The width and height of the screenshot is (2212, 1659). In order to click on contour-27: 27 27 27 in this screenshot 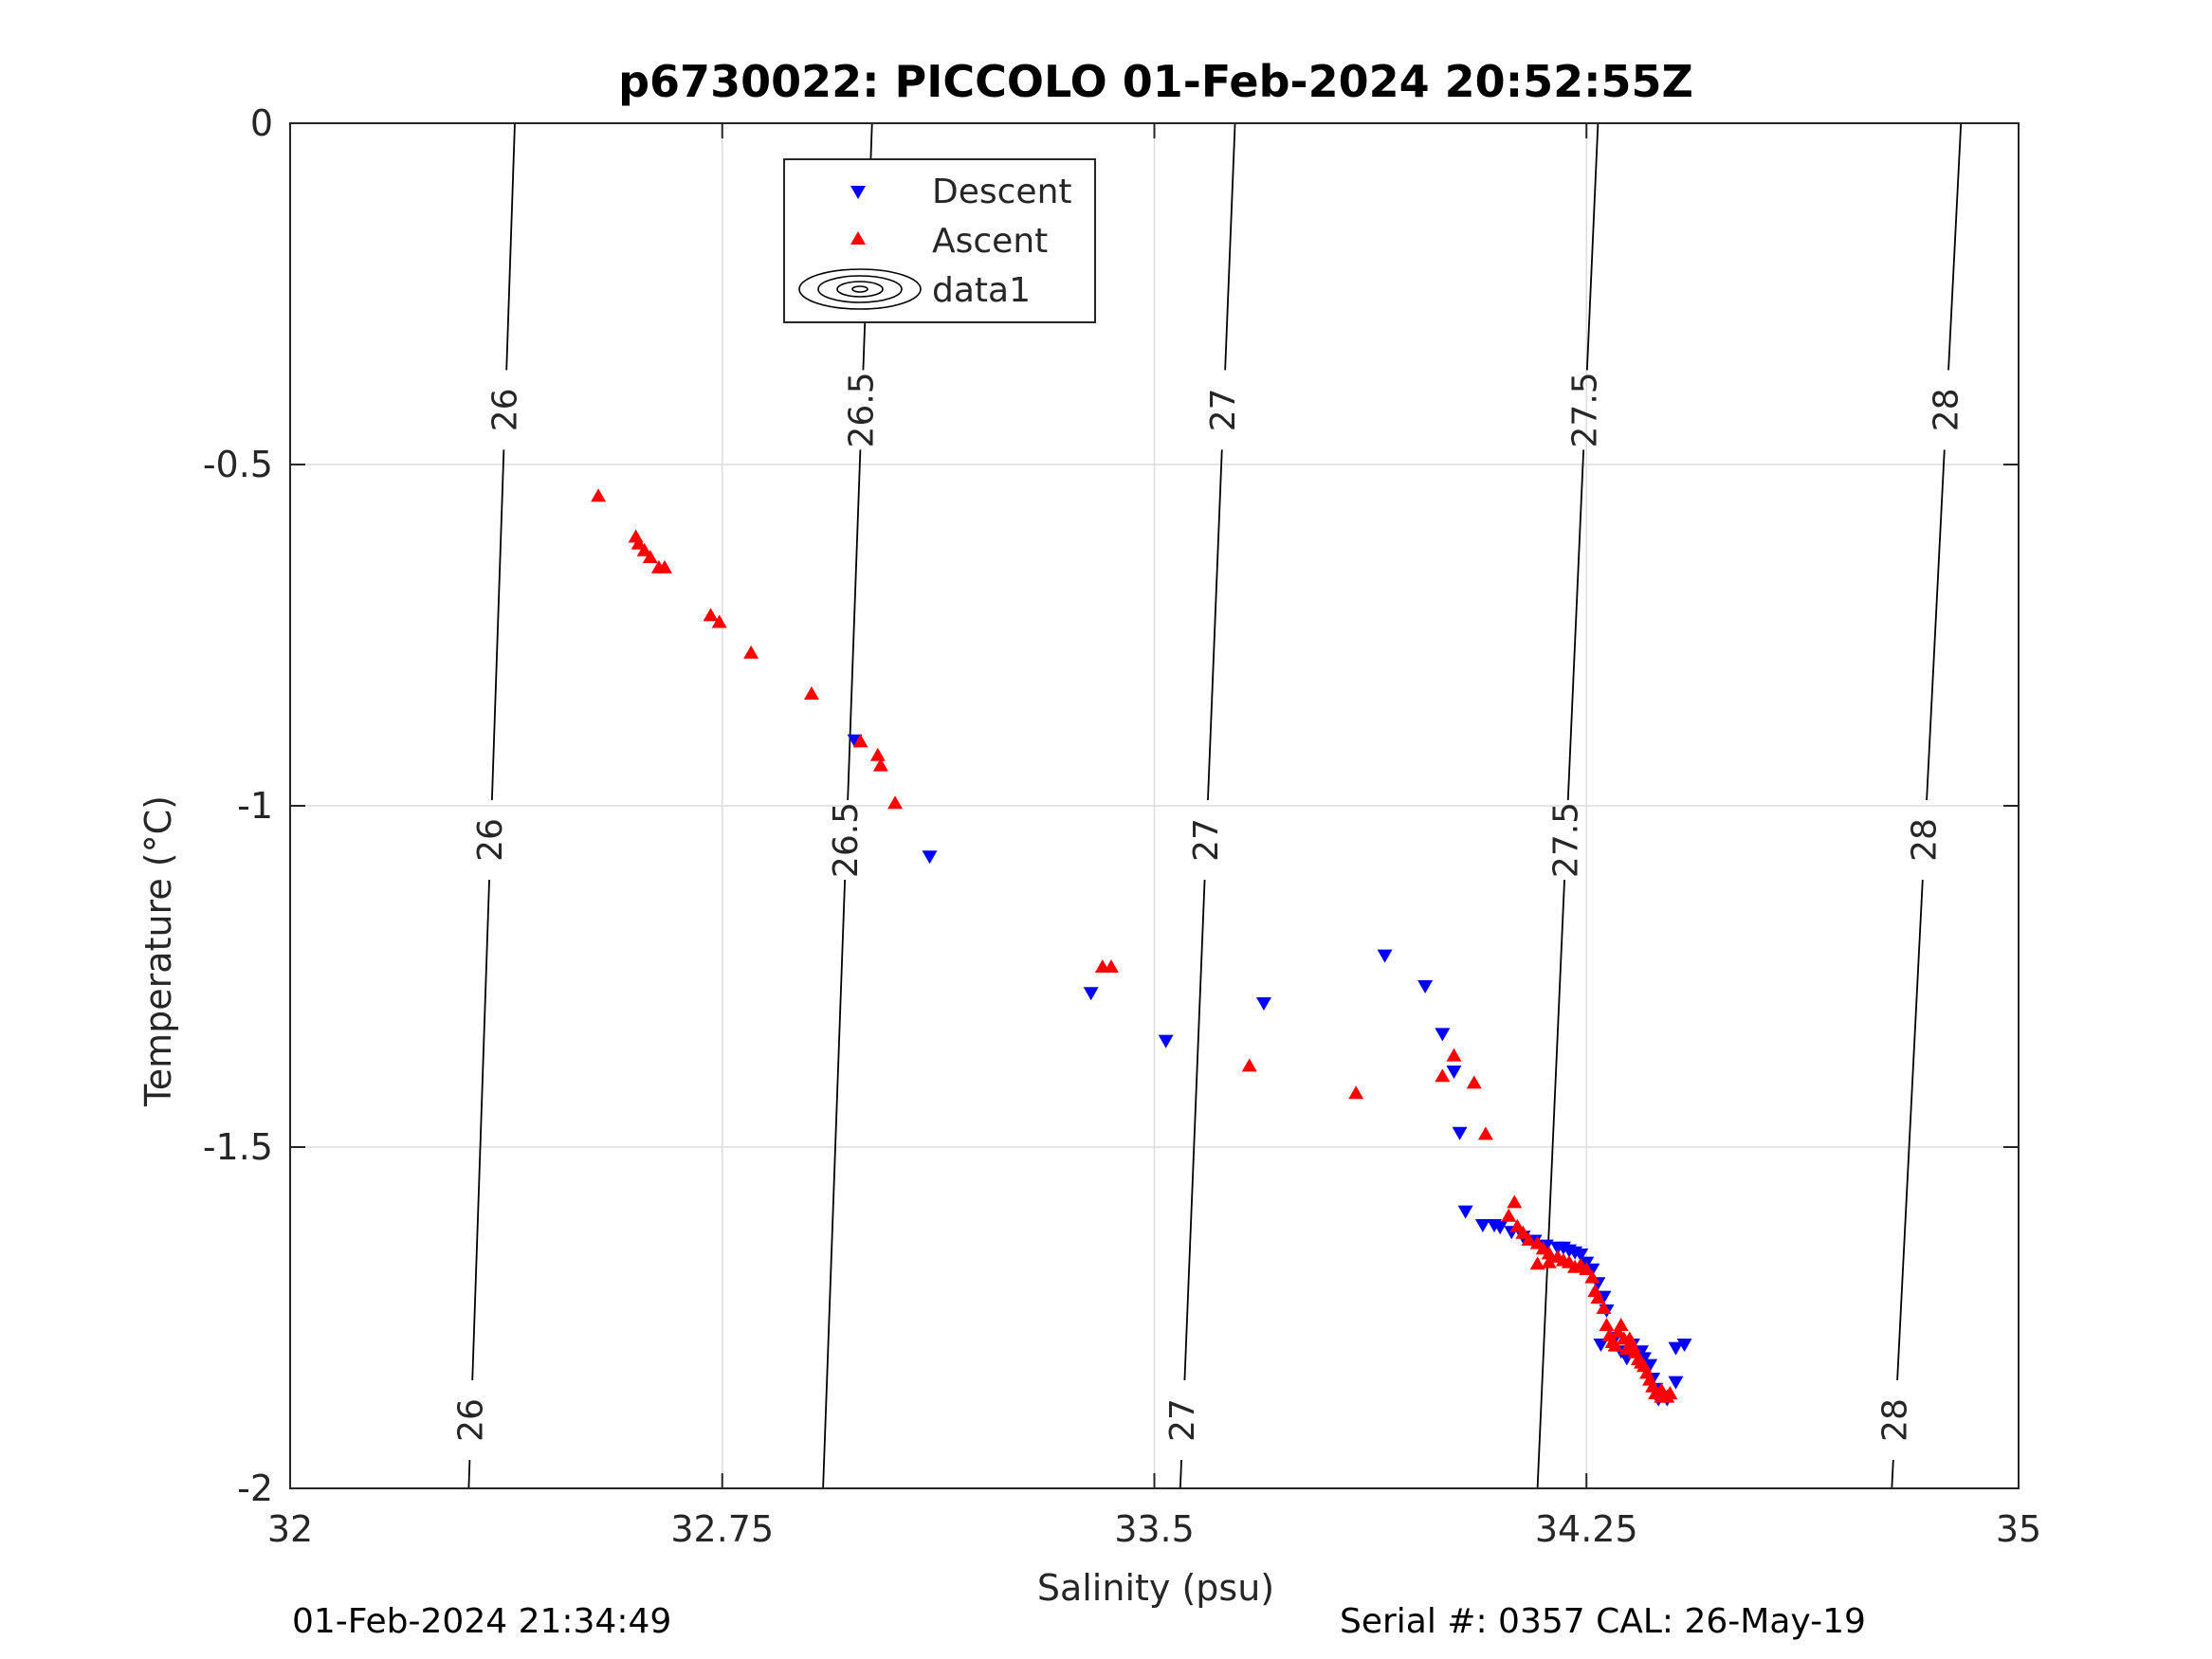, I will do `click(1203, 805)`.